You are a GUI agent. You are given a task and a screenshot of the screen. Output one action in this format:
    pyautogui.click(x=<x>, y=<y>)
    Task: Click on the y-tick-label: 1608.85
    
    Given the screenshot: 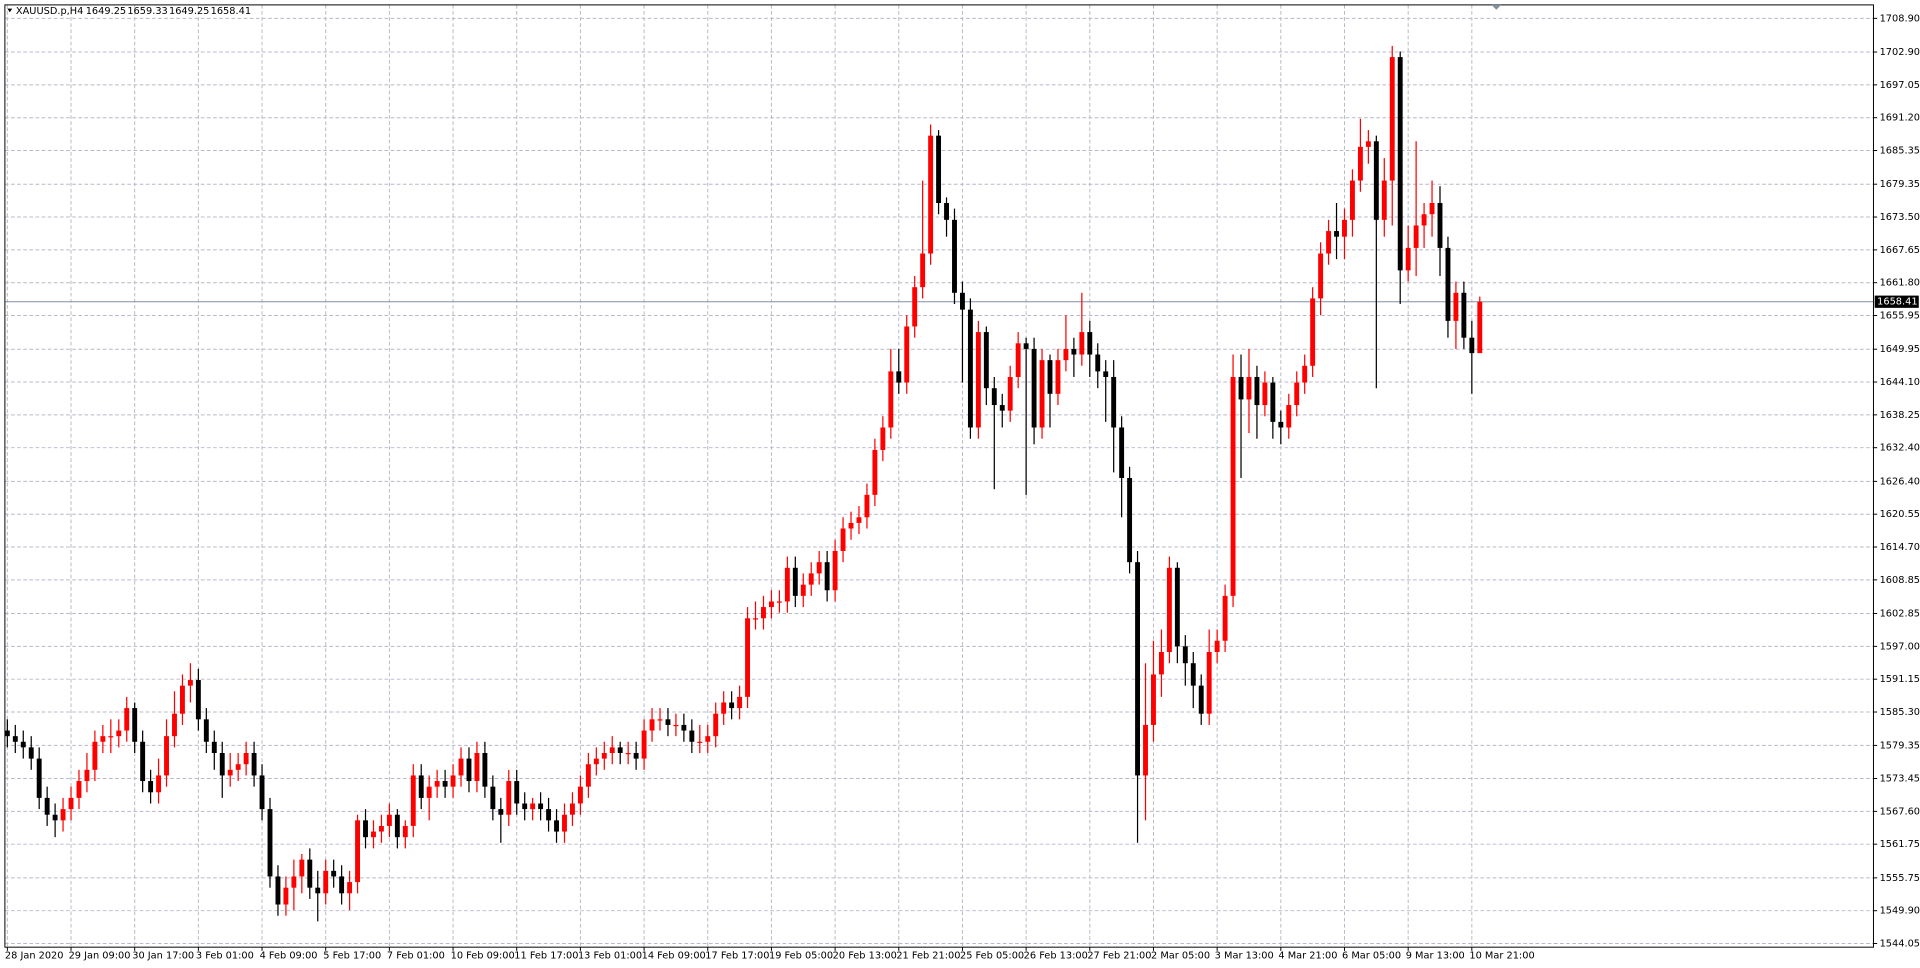 What is the action you would take?
    pyautogui.click(x=1900, y=580)
    